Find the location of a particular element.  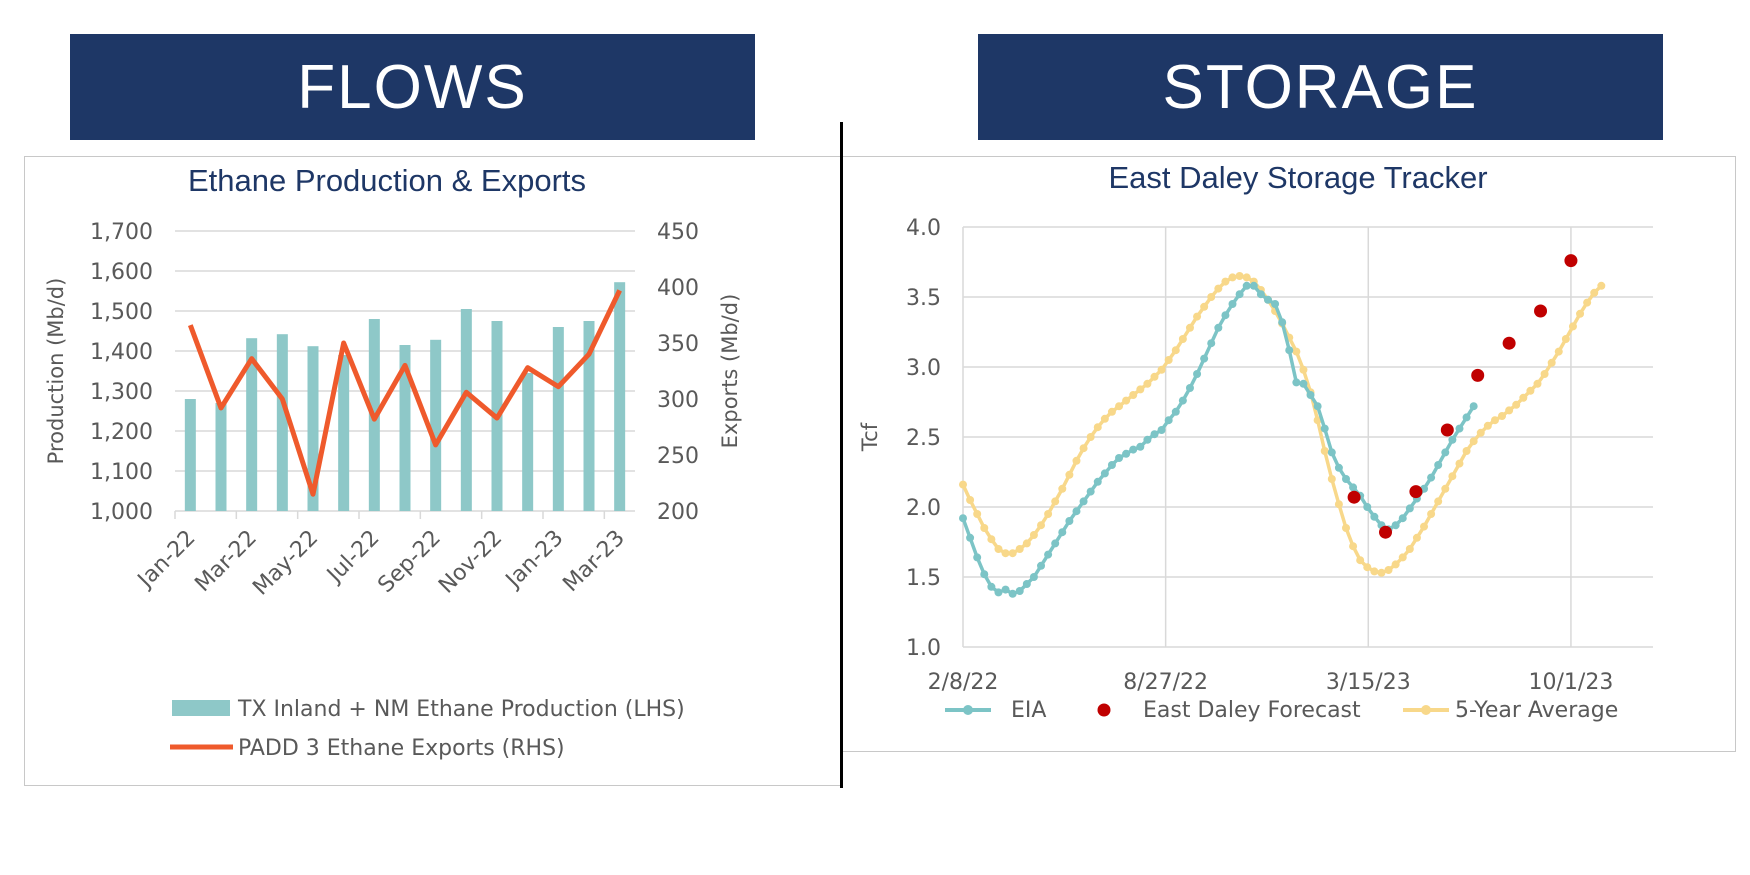

y-tick-label: 1.0 is located at coordinates (923, 648).